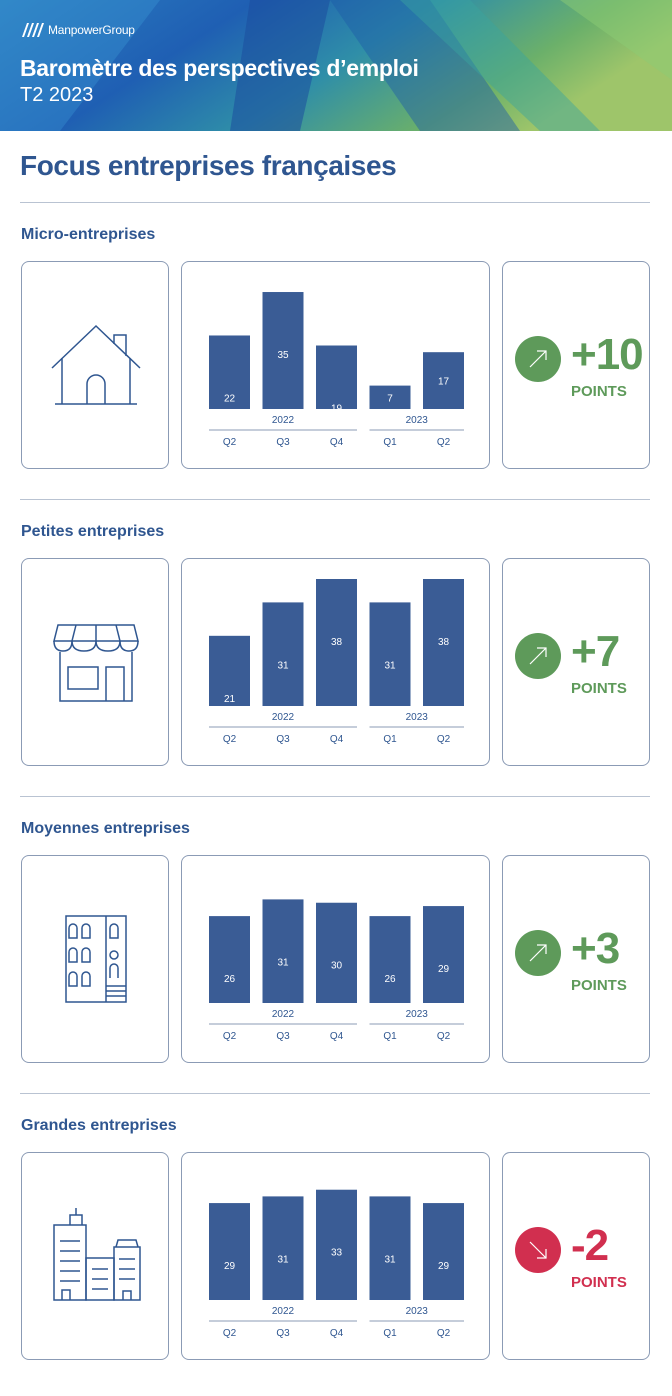 The width and height of the screenshot is (672, 1396). I want to click on chart-card: 22 Q2 35 Q3 19 Q4 7 Q1 17 Q2 2022 2023, so click(335, 365).